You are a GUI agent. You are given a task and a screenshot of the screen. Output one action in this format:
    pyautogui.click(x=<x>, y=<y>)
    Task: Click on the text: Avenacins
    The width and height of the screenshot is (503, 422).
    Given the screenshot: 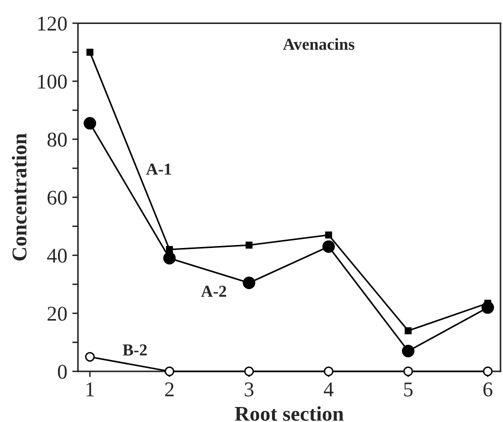 What is the action you would take?
    pyautogui.click(x=318, y=44)
    